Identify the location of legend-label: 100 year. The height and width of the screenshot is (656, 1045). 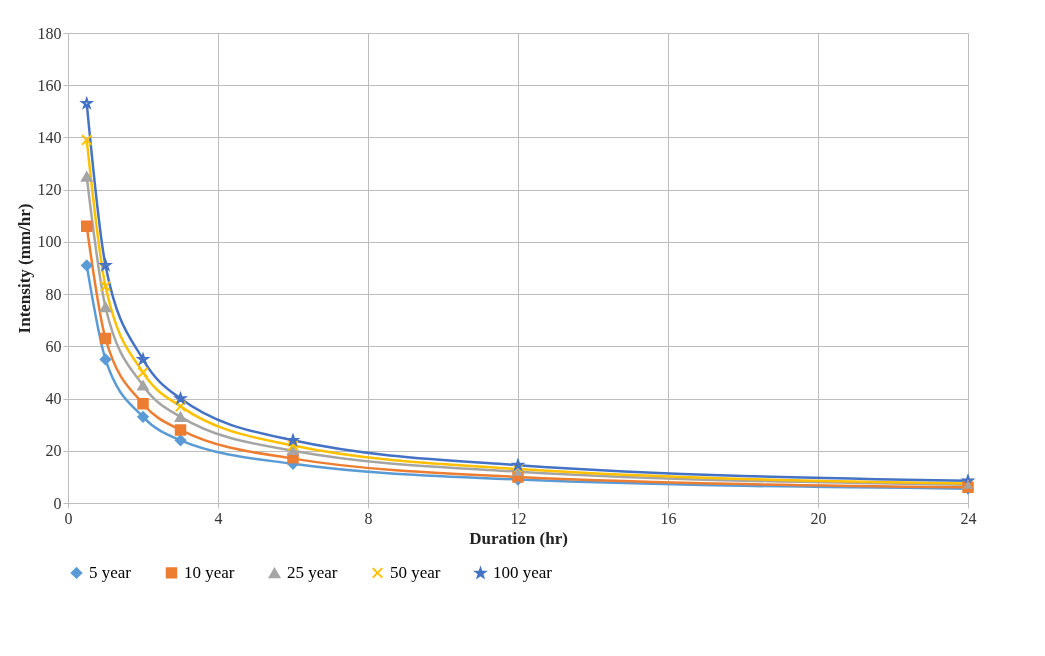
(523, 573).